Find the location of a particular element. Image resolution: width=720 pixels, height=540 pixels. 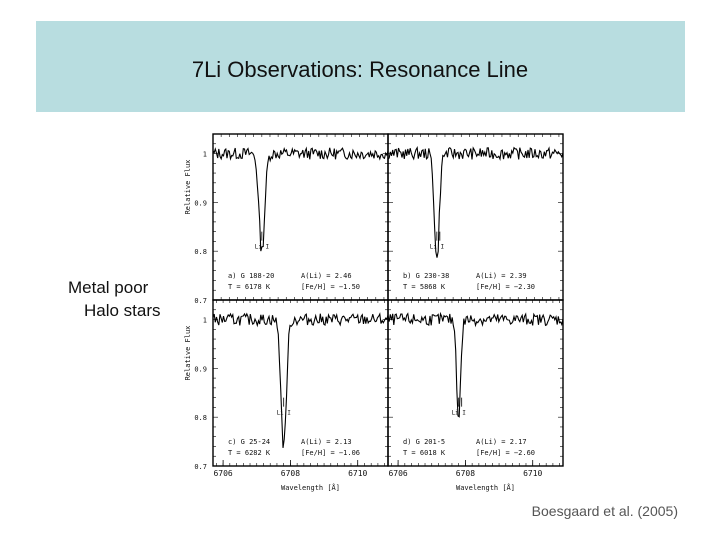

side-label-line2: Halo stars is located at coordinates (122, 310).